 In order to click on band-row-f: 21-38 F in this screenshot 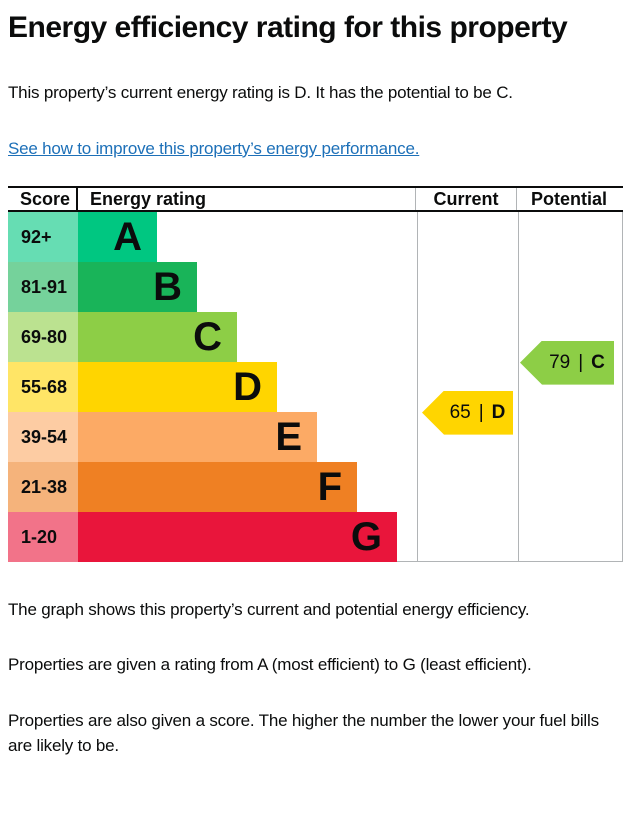, I will do `click(315, 486)`.